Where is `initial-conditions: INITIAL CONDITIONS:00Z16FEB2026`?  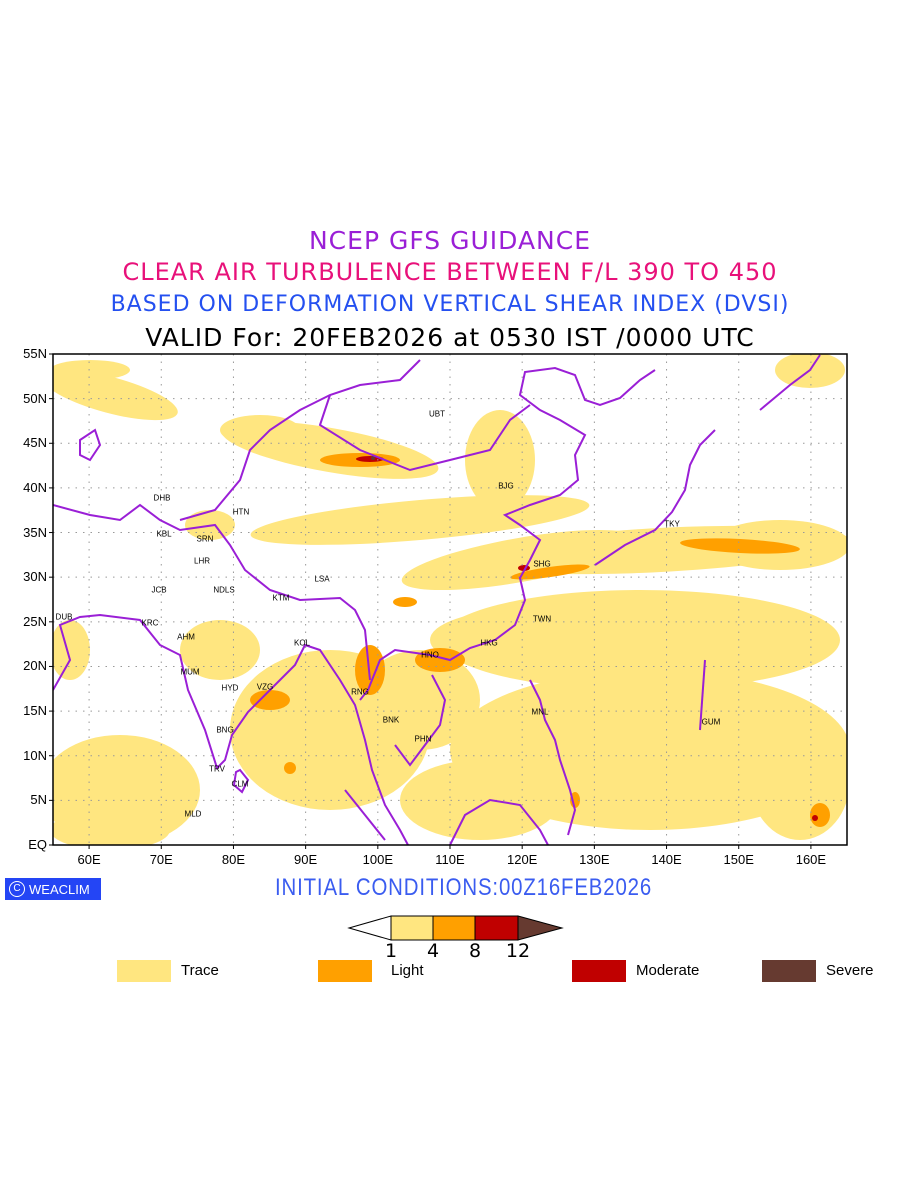 initial-conditions: INITIAL CONDITIONS:00Z16FEB2026 is located at coordinates (464, 887).